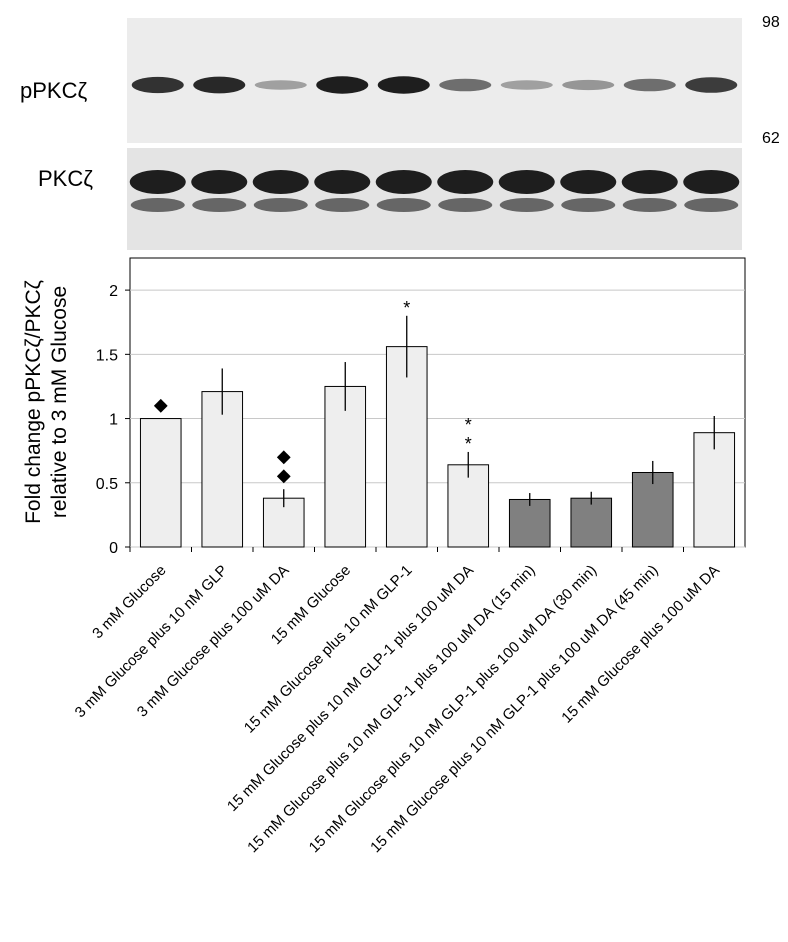  Describe the element at coordinates (53, 90) in the screenshot. I see `blot-label: pPKCζ` at that location.